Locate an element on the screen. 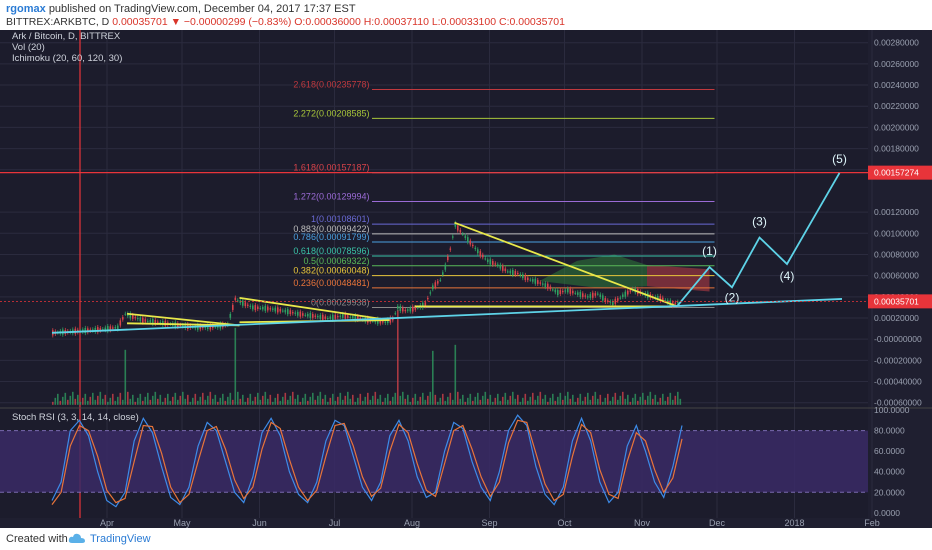 The width and height of the screenshot is (932, 550). fib-level-label: 0(0.00029938) is located at coordinates (340, 302).